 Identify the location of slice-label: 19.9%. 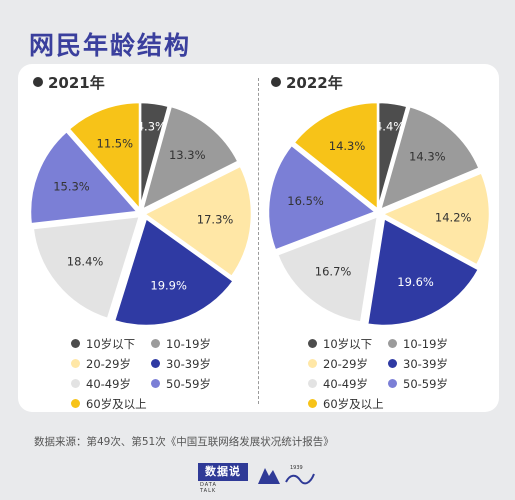
(168, 286).